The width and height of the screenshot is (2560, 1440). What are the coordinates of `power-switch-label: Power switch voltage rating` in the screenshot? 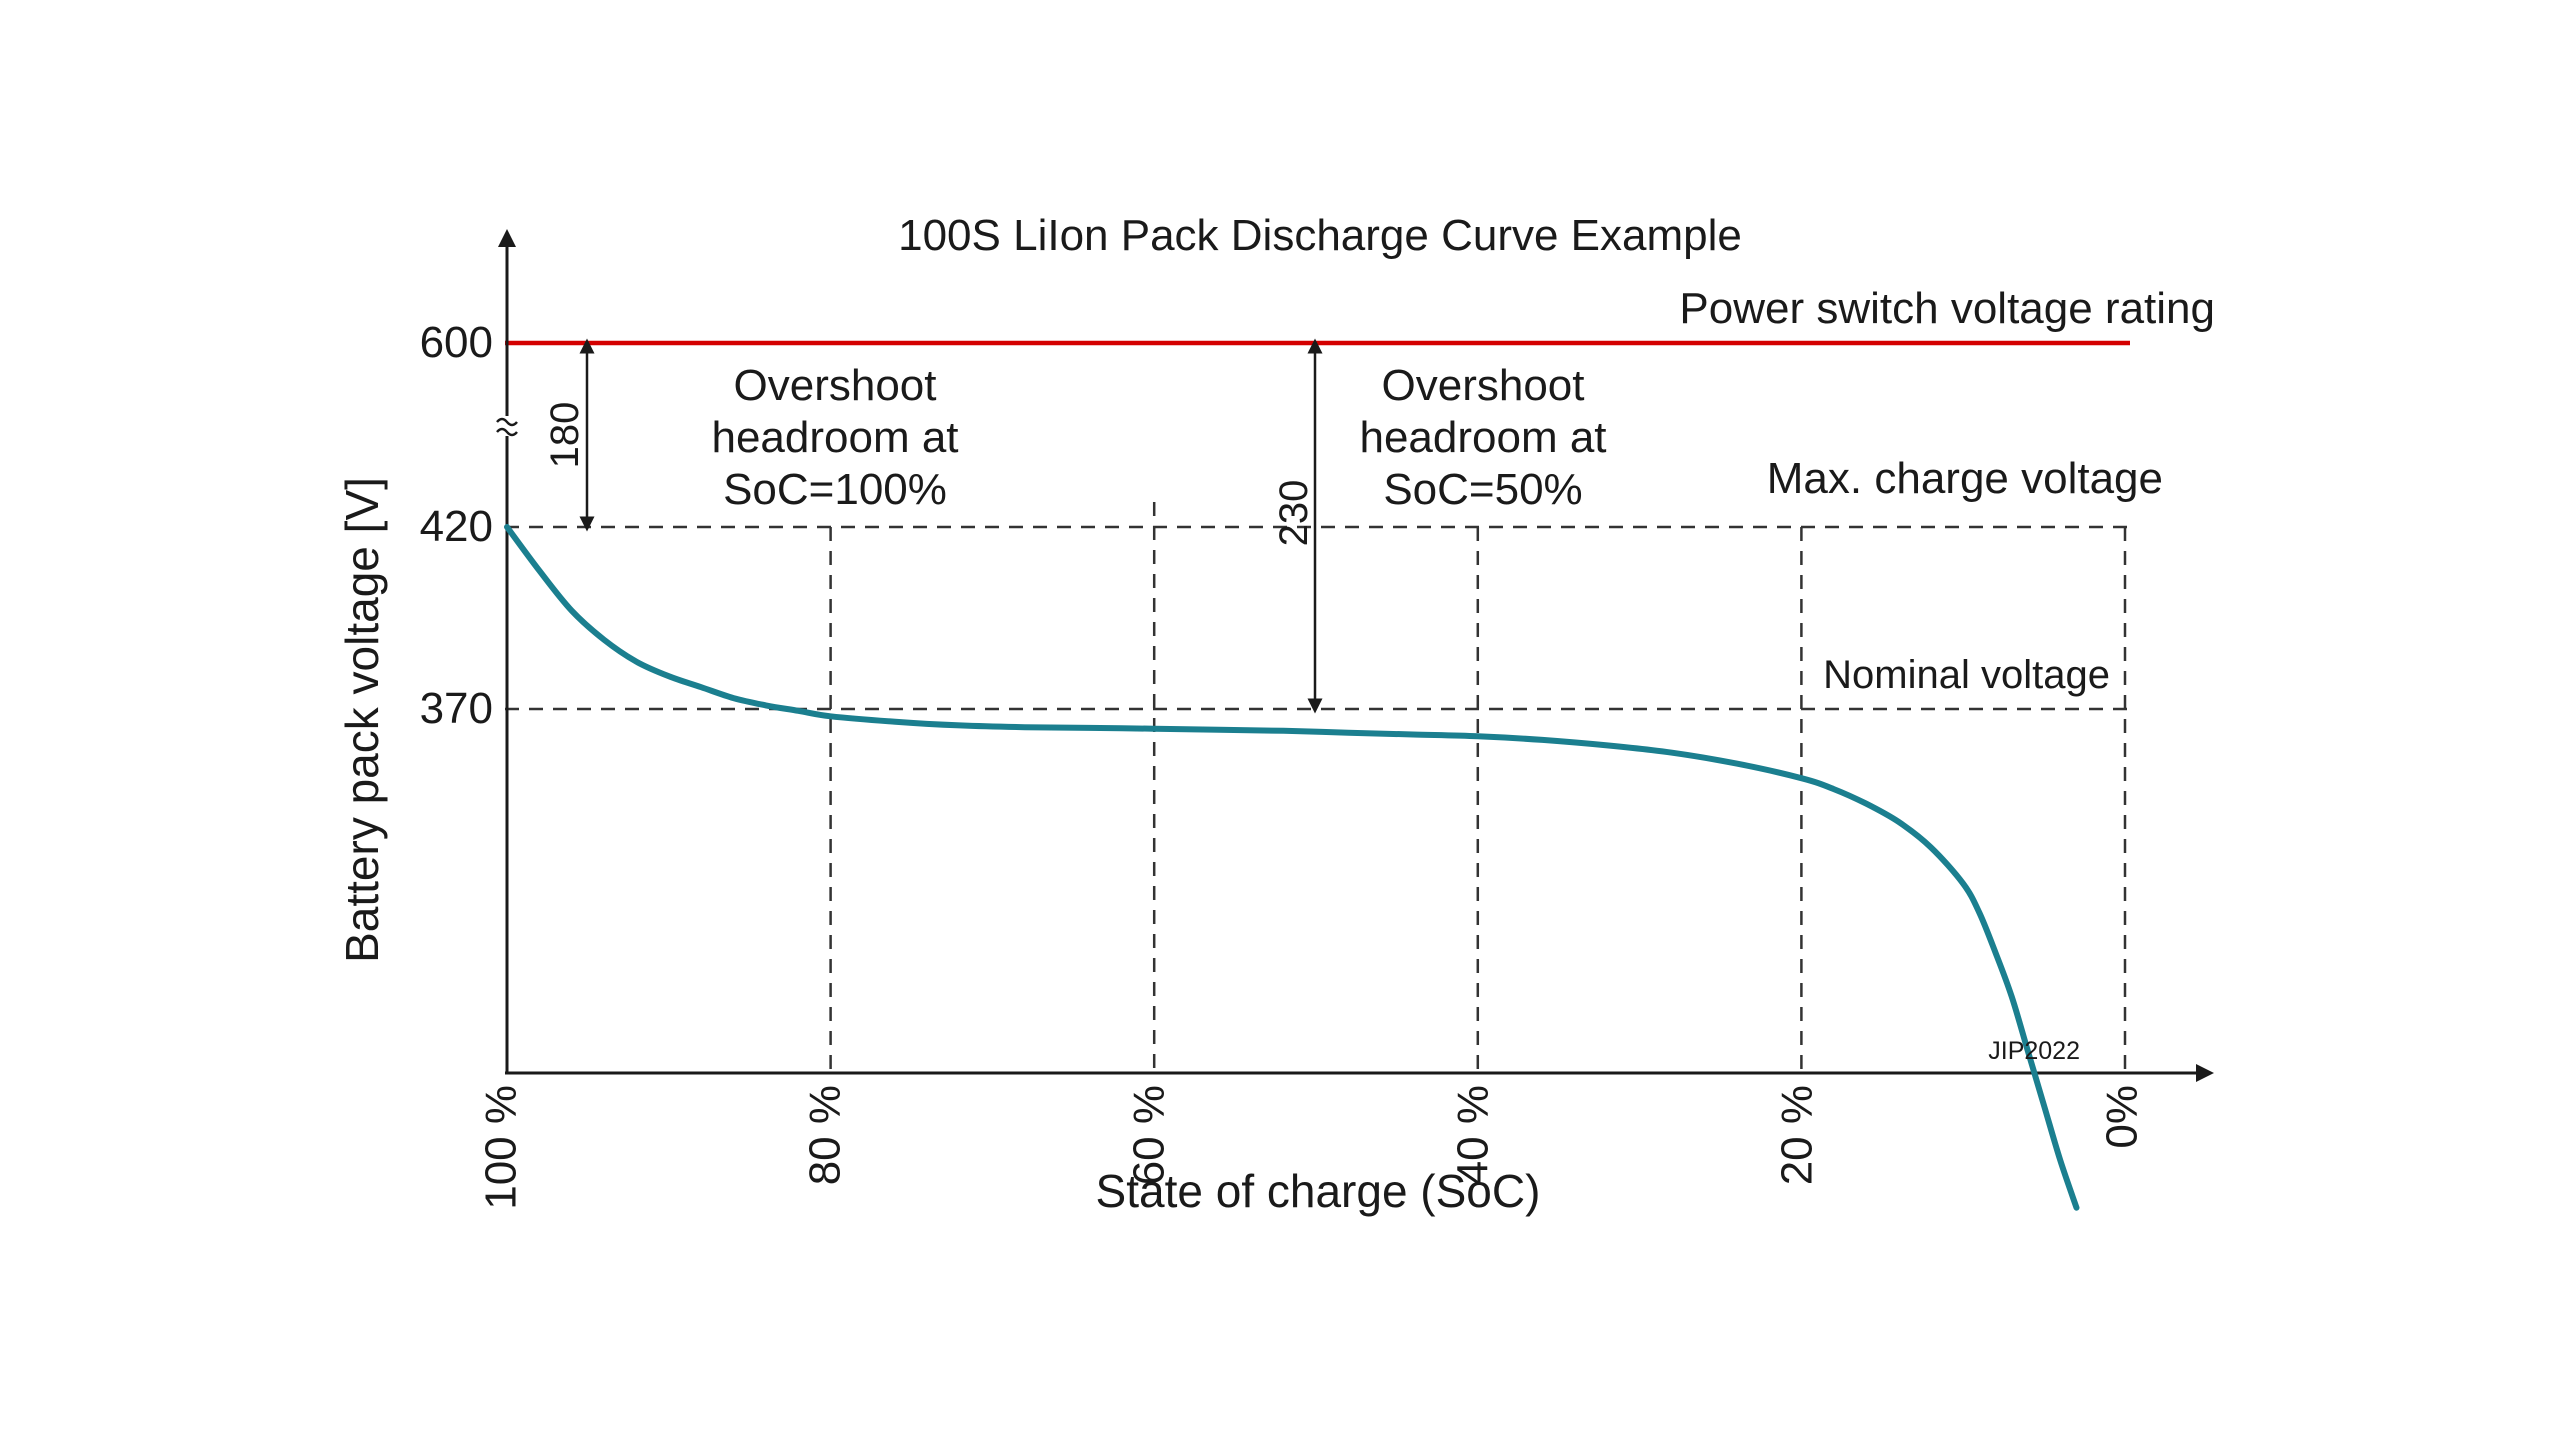 It's located at (1947, 308).